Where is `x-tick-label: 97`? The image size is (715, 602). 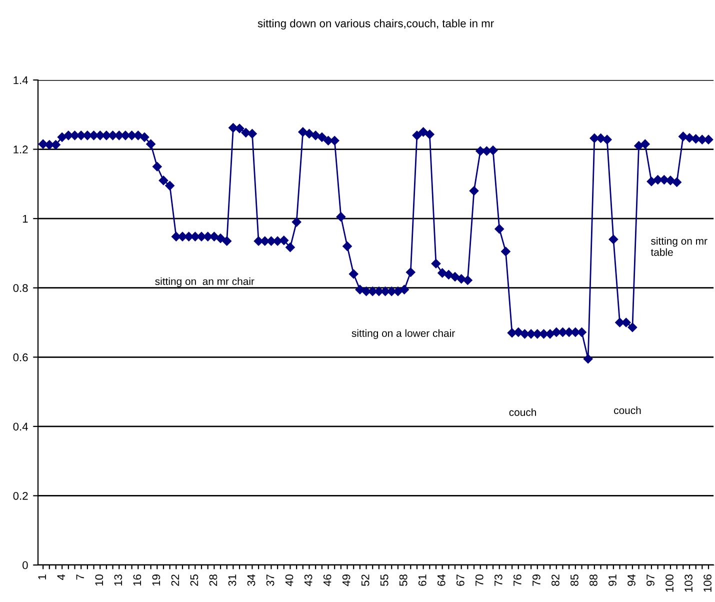
x-tick-label: 97 is located at coordinates (650, 580).